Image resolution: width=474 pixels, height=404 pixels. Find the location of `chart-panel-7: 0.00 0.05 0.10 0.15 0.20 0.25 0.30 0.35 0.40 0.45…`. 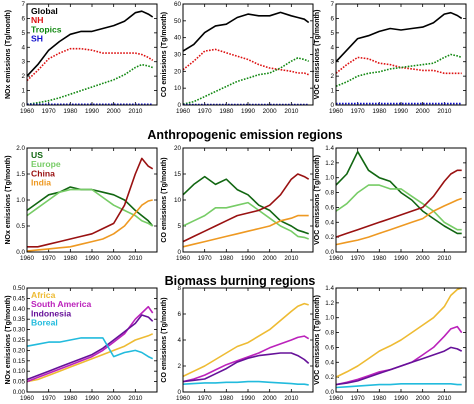

chart-panel-7: 0.00 0.05 0.10 0.15 0.20 0.25 0.30 0.35 0.40 0.45… is located at coordinates (81, 343).